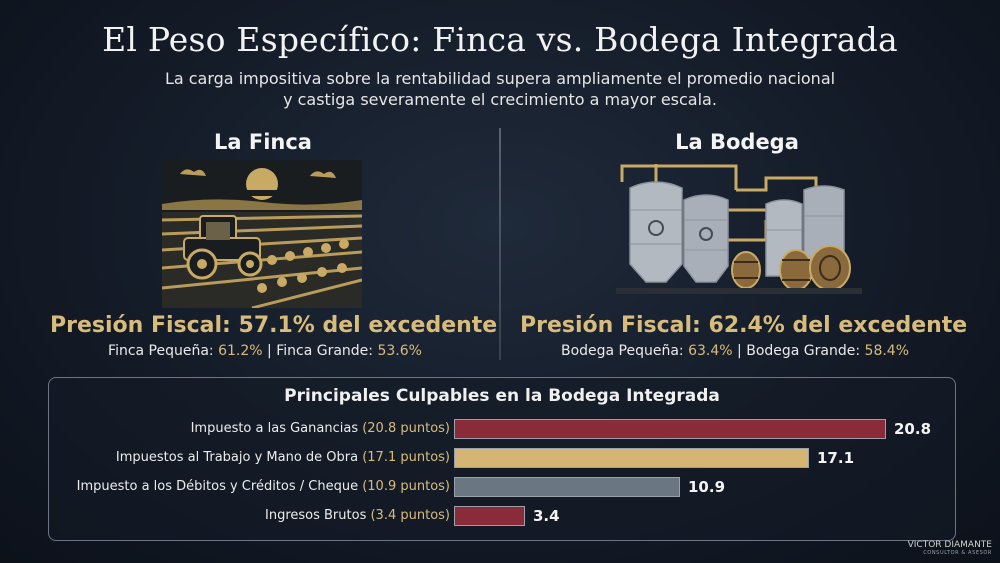 Image resolution: width=1000 pixels, height=563 pixels. Describe the element at coordinates (410, 515) in the screenshot. I see `culprit-label-detail: (3.4 puntos)` at that location.